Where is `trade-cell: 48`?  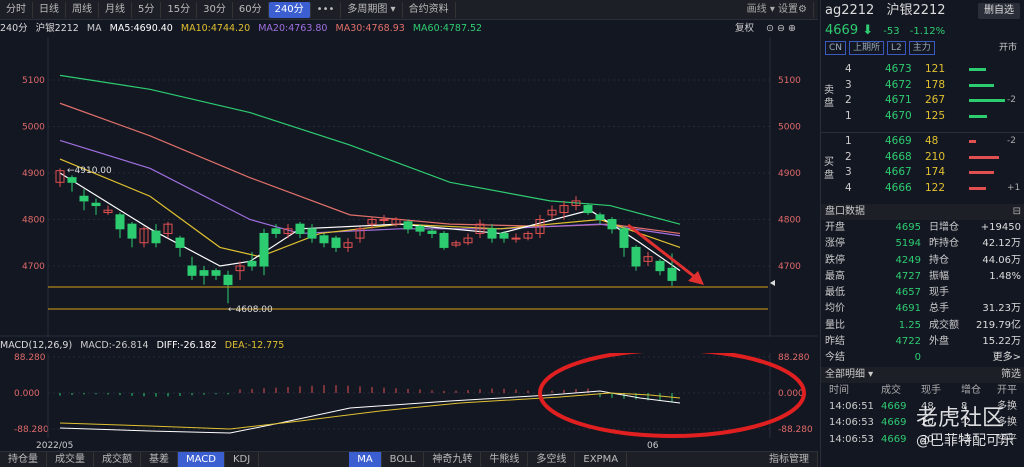 trade-cell: 48 is located at coordinates (927, 406).